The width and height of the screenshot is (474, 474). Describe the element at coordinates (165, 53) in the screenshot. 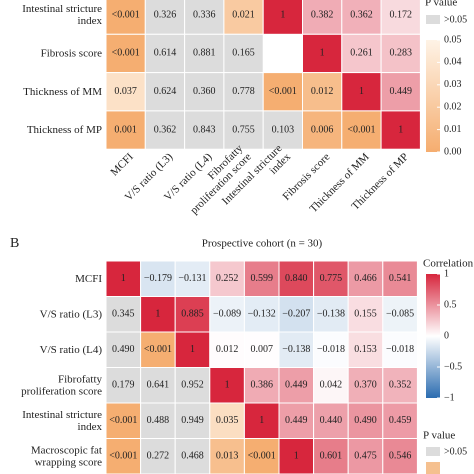

I see `cell-label: 0.614` at that location.